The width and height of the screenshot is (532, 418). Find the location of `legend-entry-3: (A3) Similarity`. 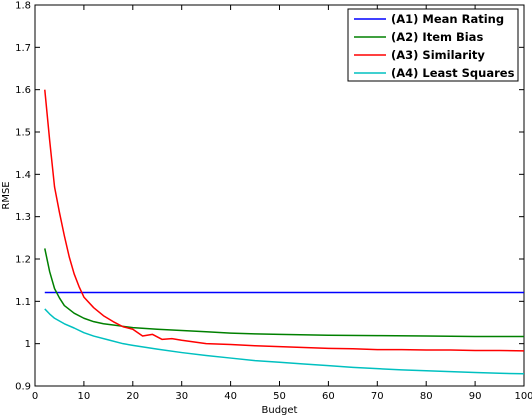

legend-entry-3: (A3) Similarity is located at coordinates (438, 55).